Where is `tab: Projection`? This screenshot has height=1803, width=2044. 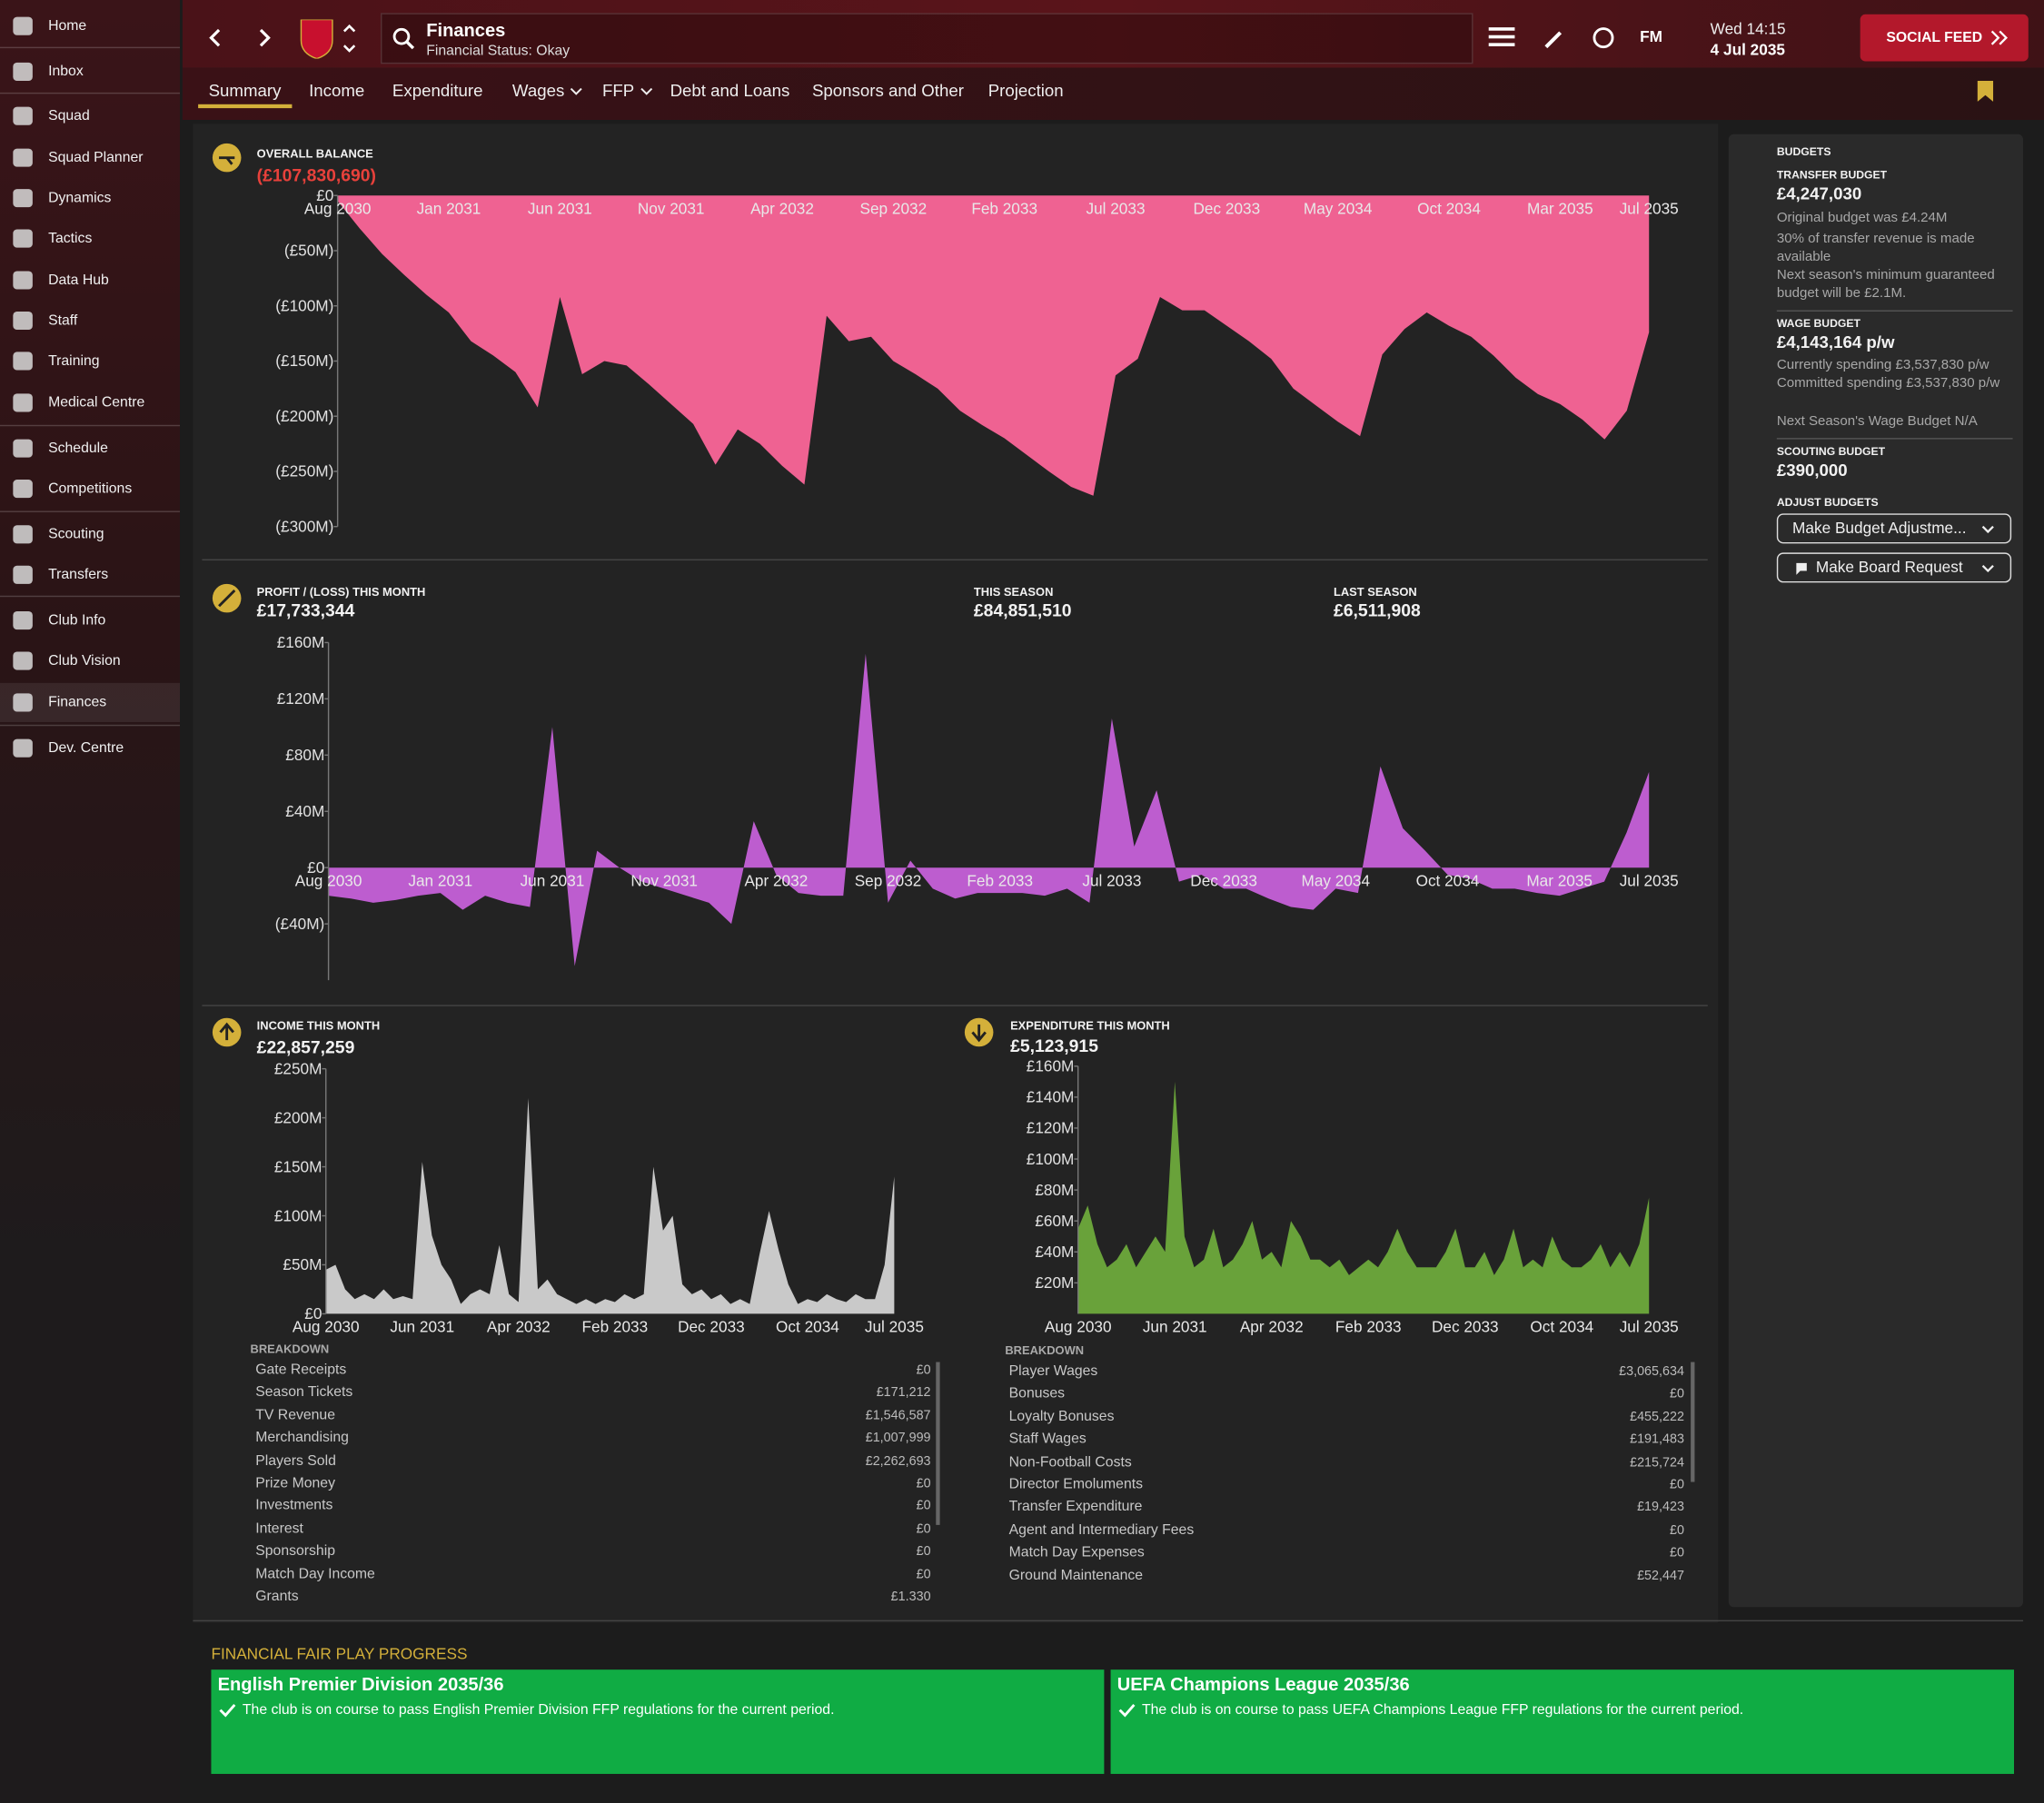 tab: Projection is located at coordinates (1026, 90).